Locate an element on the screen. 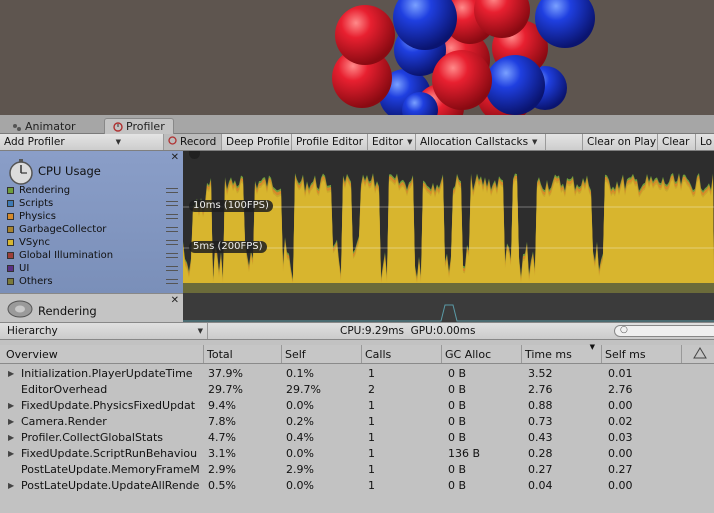 The height and width of the screenshot is (513, 714). column-time-ms: Time ms ▼ is located at coordinates (562, 353).